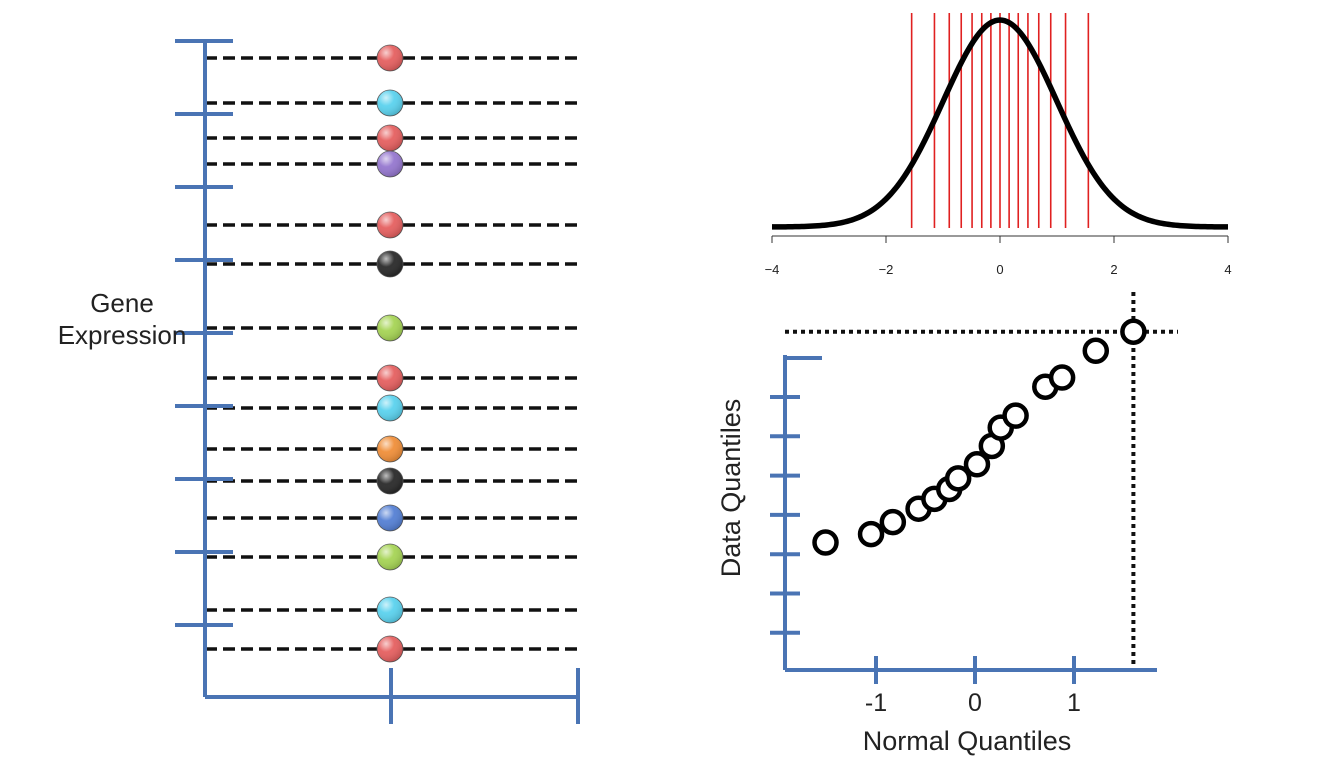 This screenshot has width=1323, height=759. What do you see at coordinates (886, 269) in the screenshot?
I see `density-x-tick-label: −2` at bounding box center [886, 269].